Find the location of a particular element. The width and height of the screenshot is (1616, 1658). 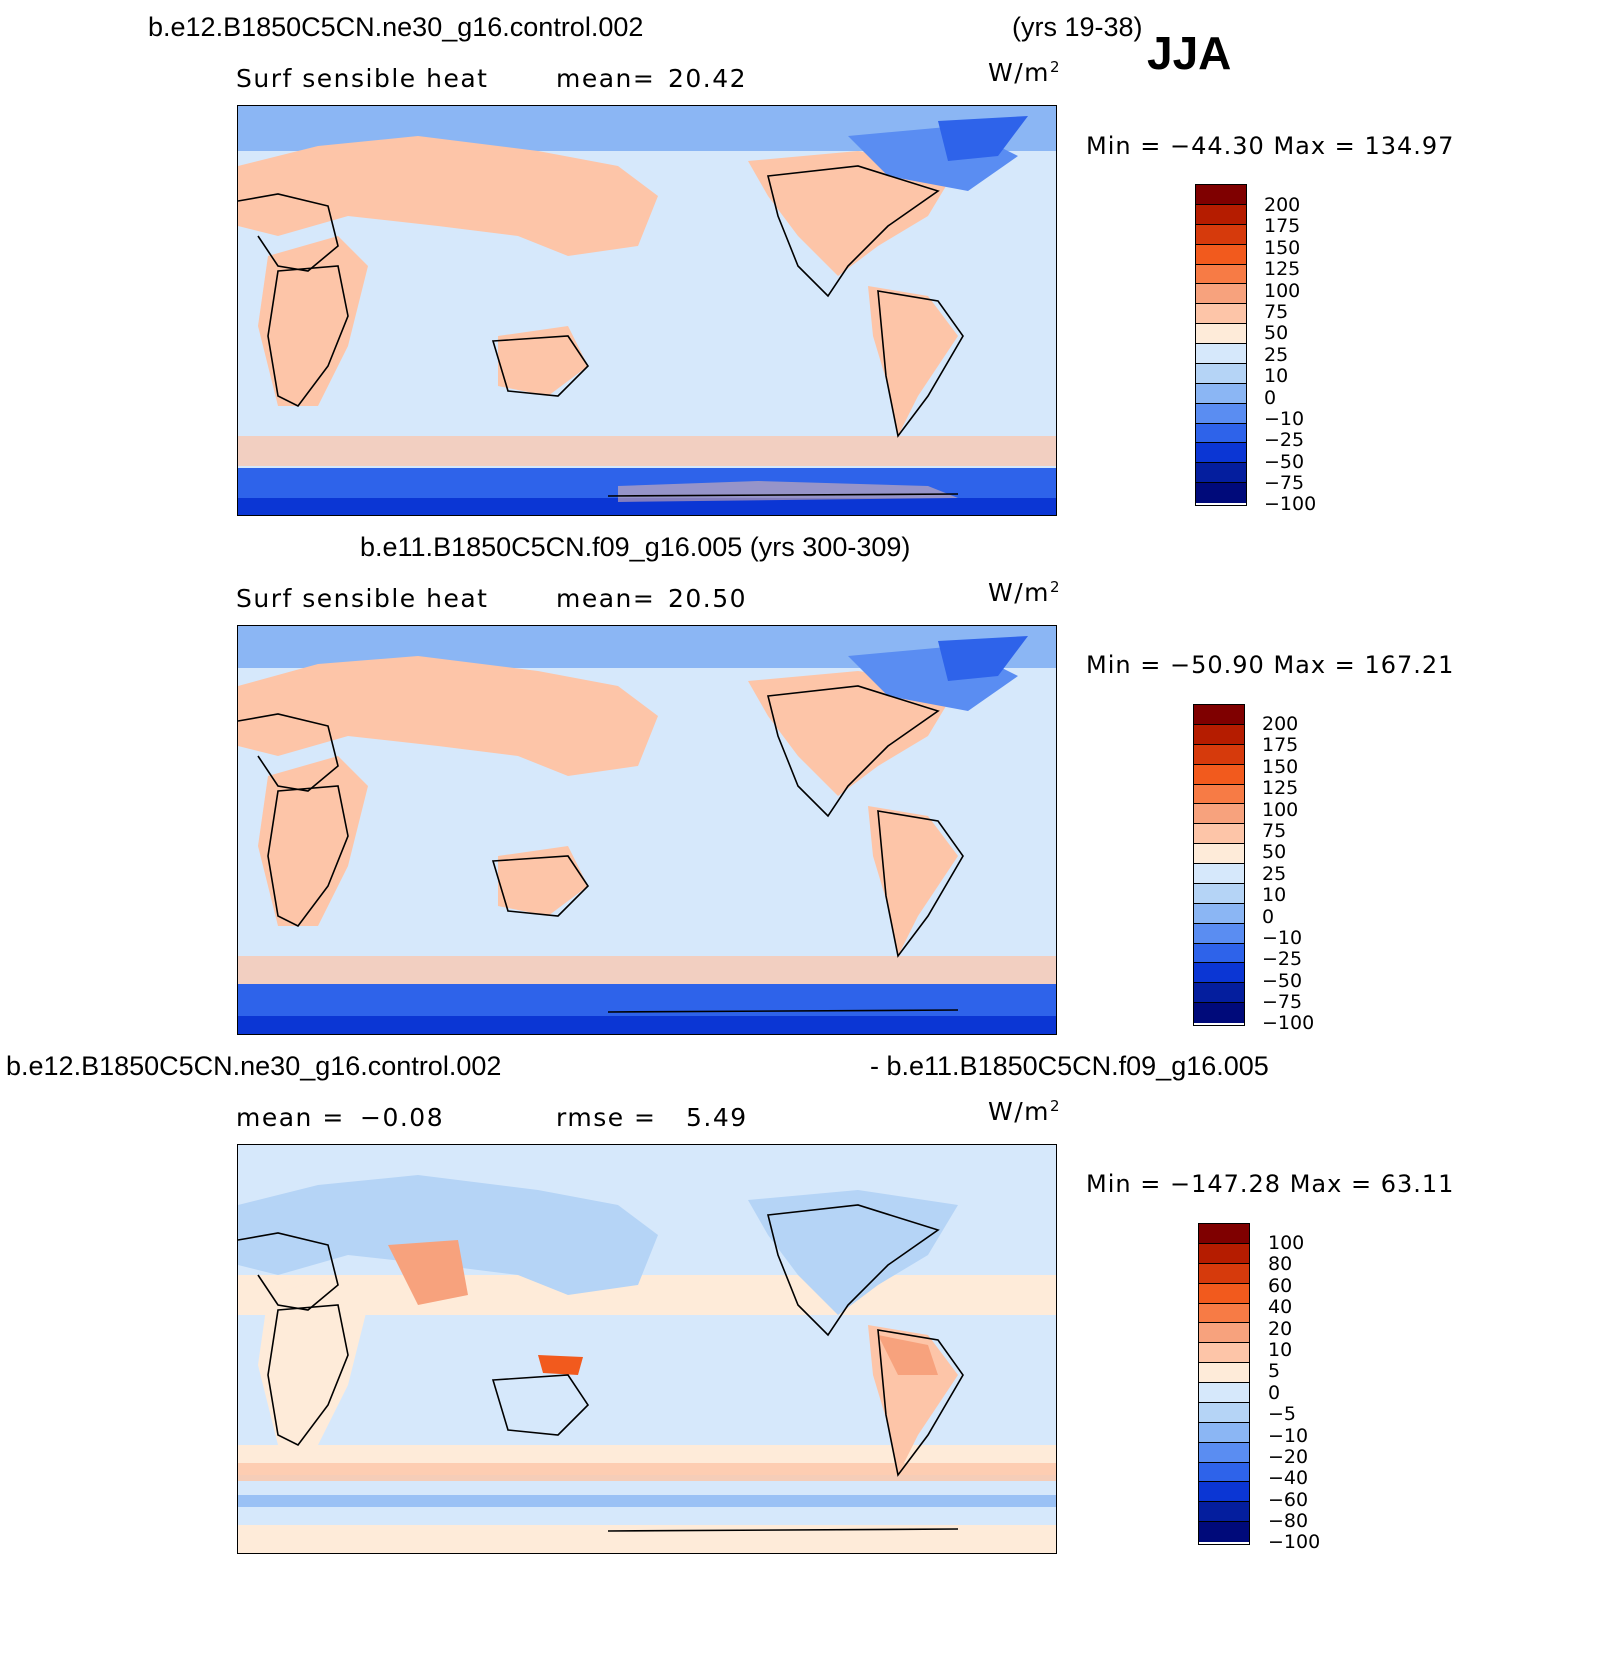

panel1-case-title: b.e12.B1850C5CN.ne30_g16.control.002 is located at coordinates (396, 27).